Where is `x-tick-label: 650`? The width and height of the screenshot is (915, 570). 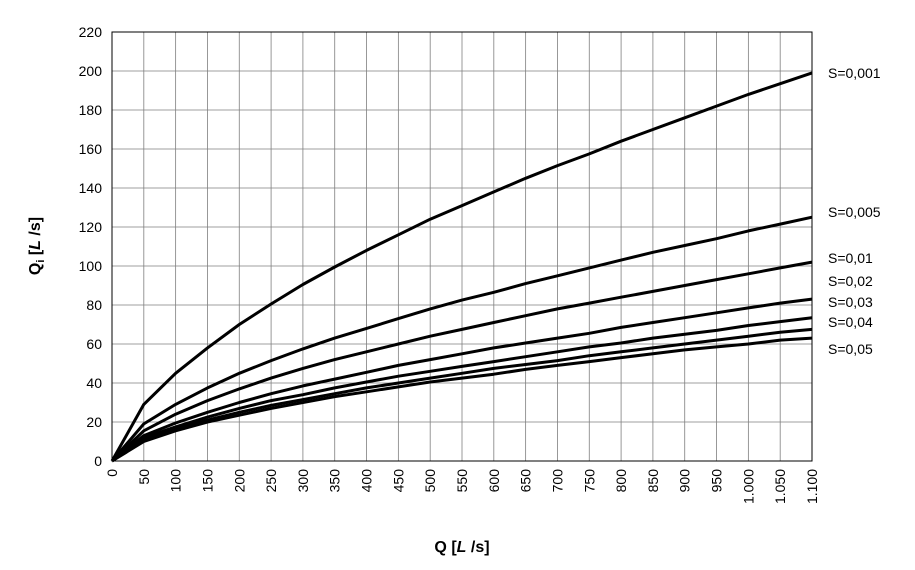
x-tick-label: 650 is located at coordinates (526, 481).